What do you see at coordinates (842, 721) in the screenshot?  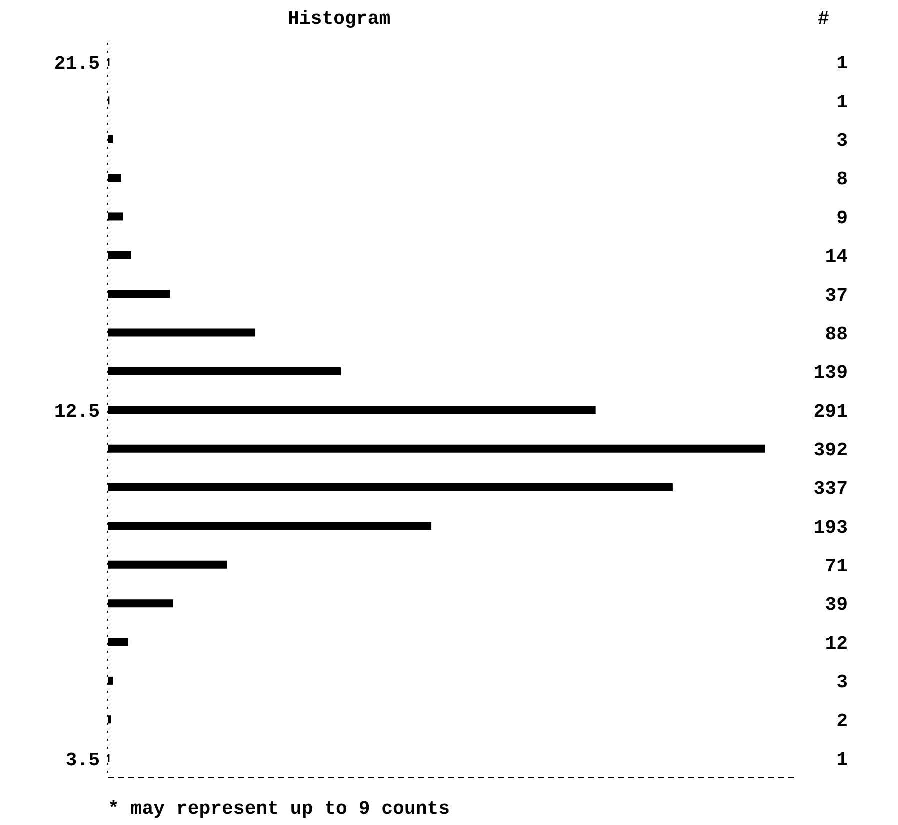 I see `data-label: 2` at bounding box center [842, 721].